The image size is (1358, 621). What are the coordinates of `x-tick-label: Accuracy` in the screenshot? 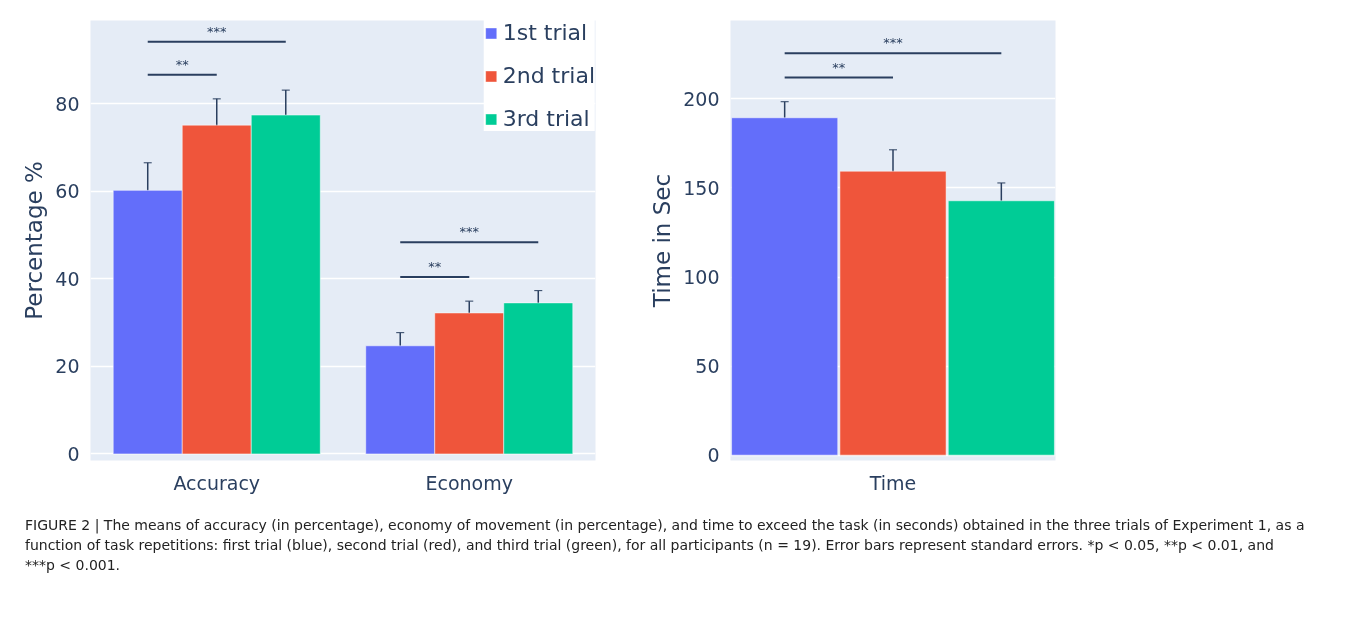 It's located at (217, 482).